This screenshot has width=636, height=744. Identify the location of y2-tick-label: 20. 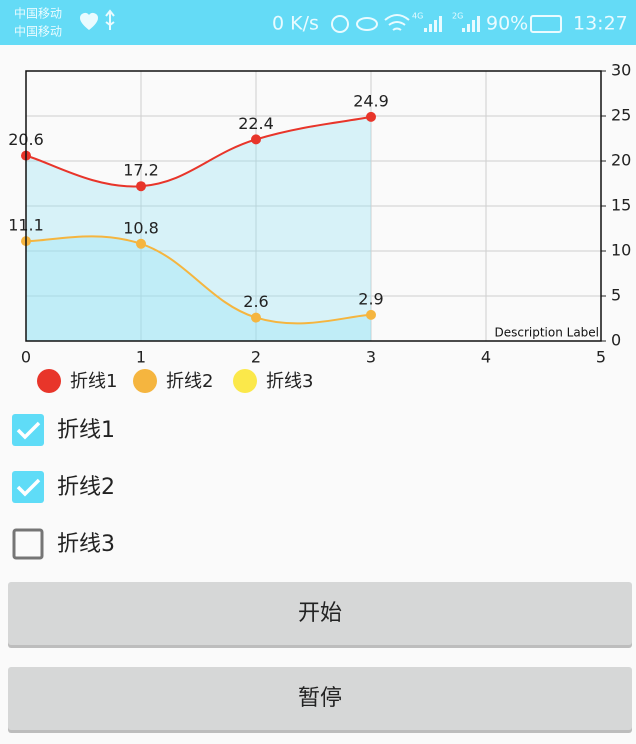
(621, 160).